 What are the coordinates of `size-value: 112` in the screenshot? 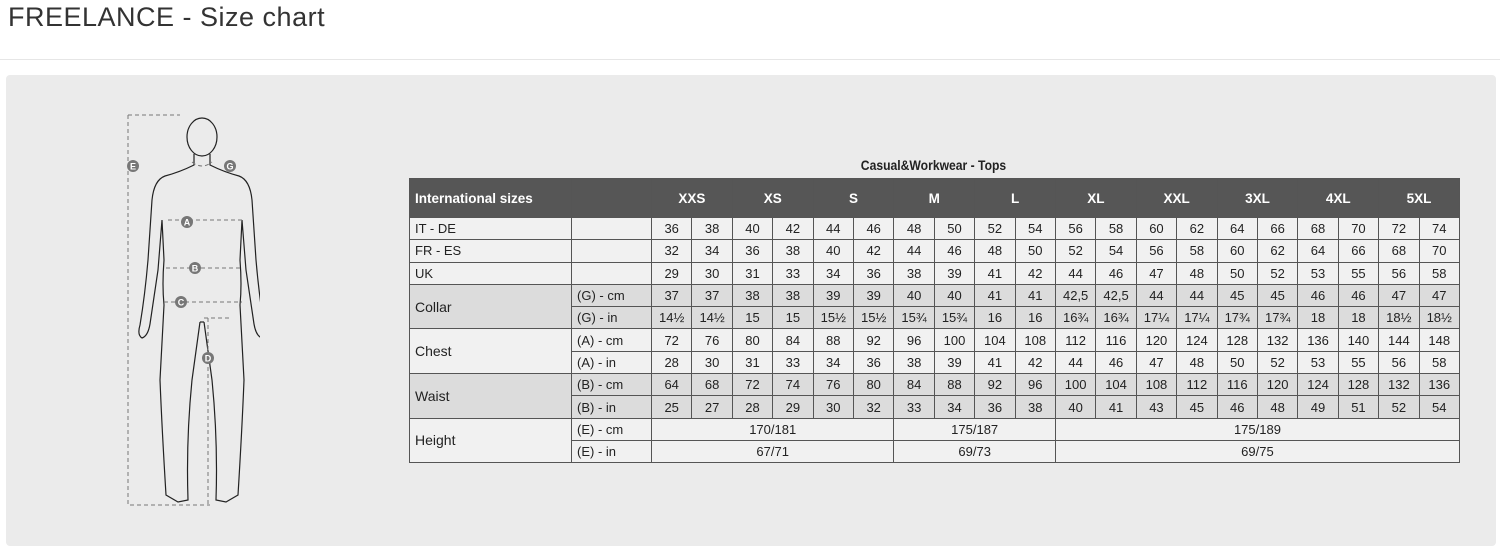 It's located at (1197, 385).